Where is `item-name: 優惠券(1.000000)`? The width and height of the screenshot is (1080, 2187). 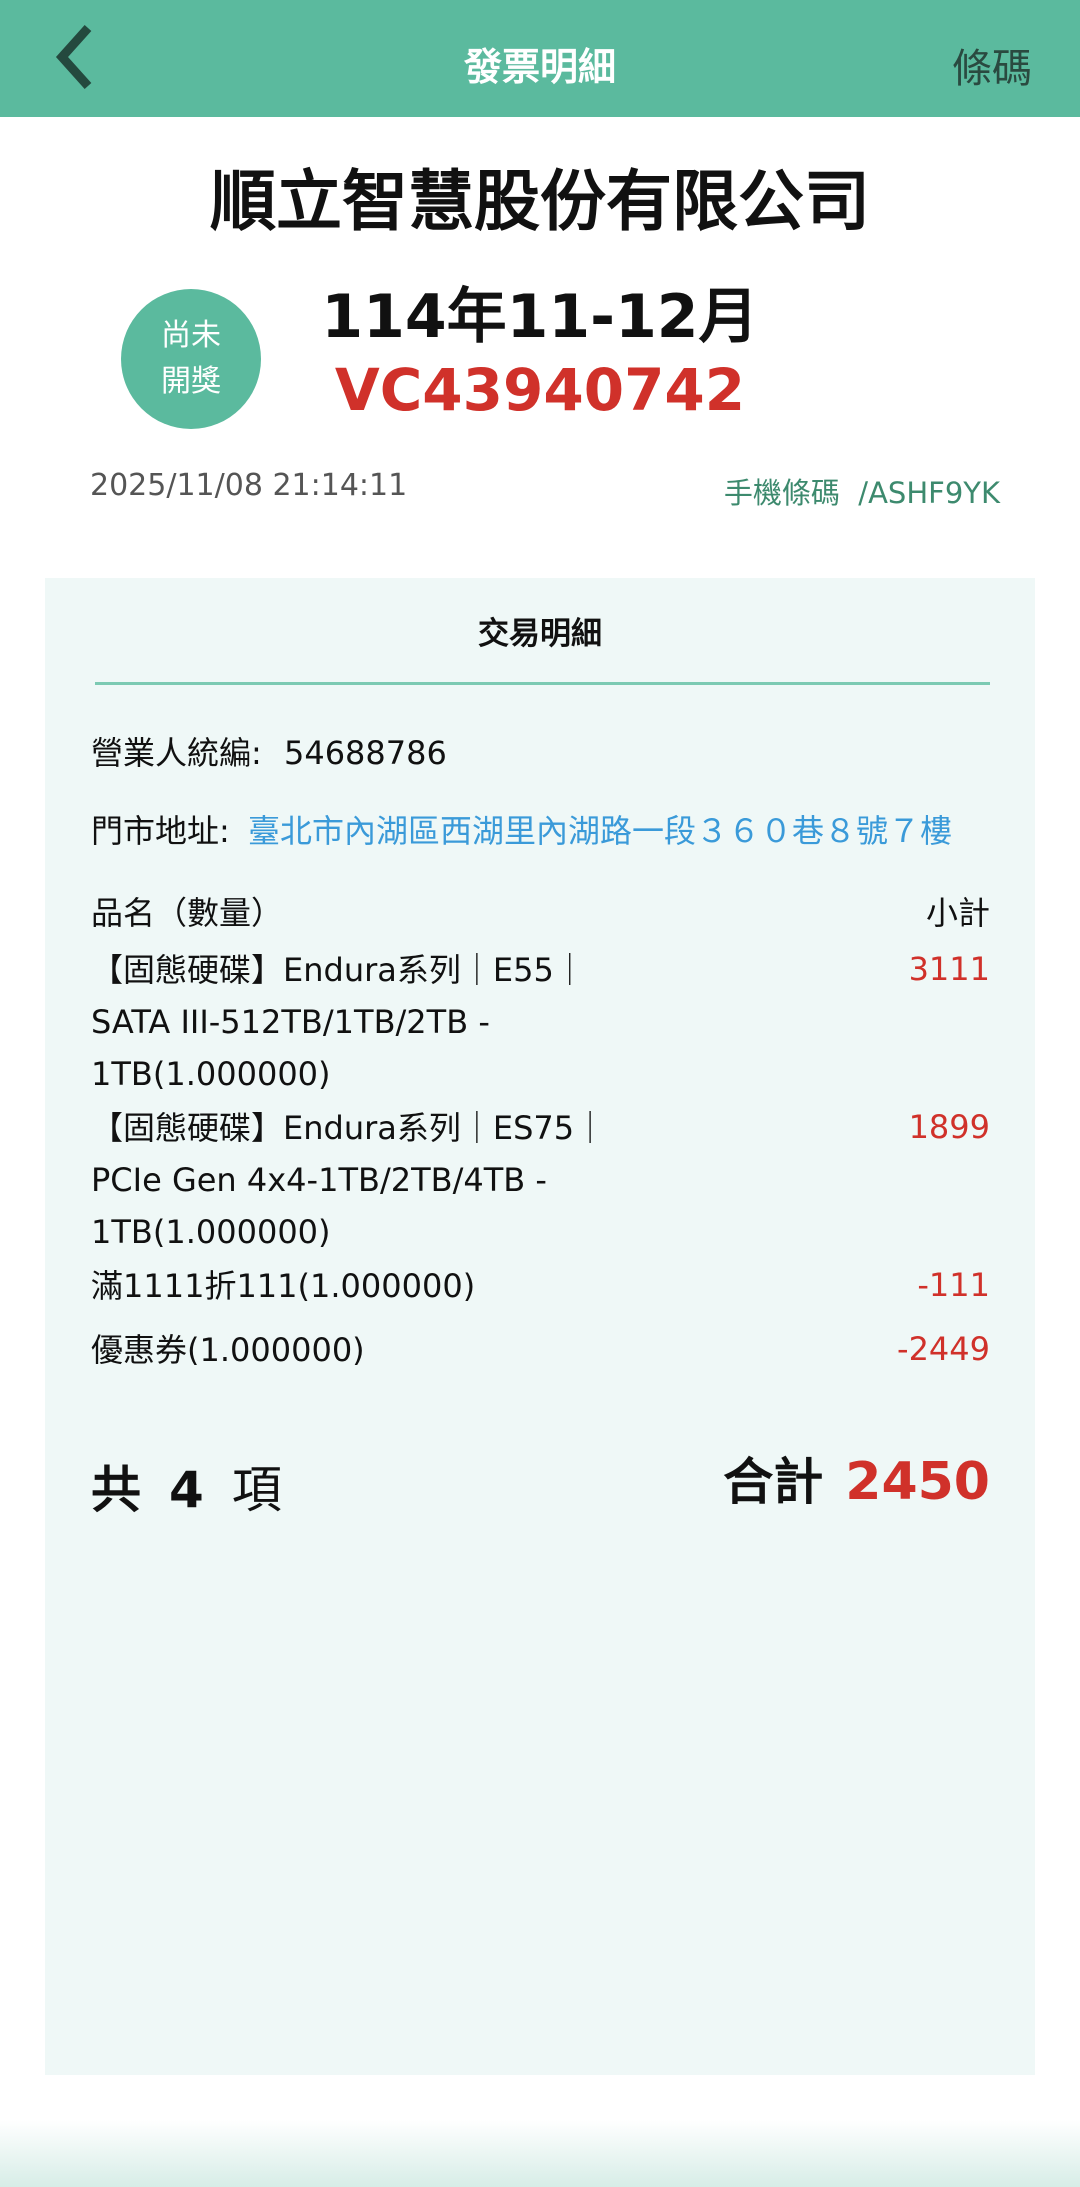
item-name: 優惠券(1.000000) is located at coordinates (228, 1350).